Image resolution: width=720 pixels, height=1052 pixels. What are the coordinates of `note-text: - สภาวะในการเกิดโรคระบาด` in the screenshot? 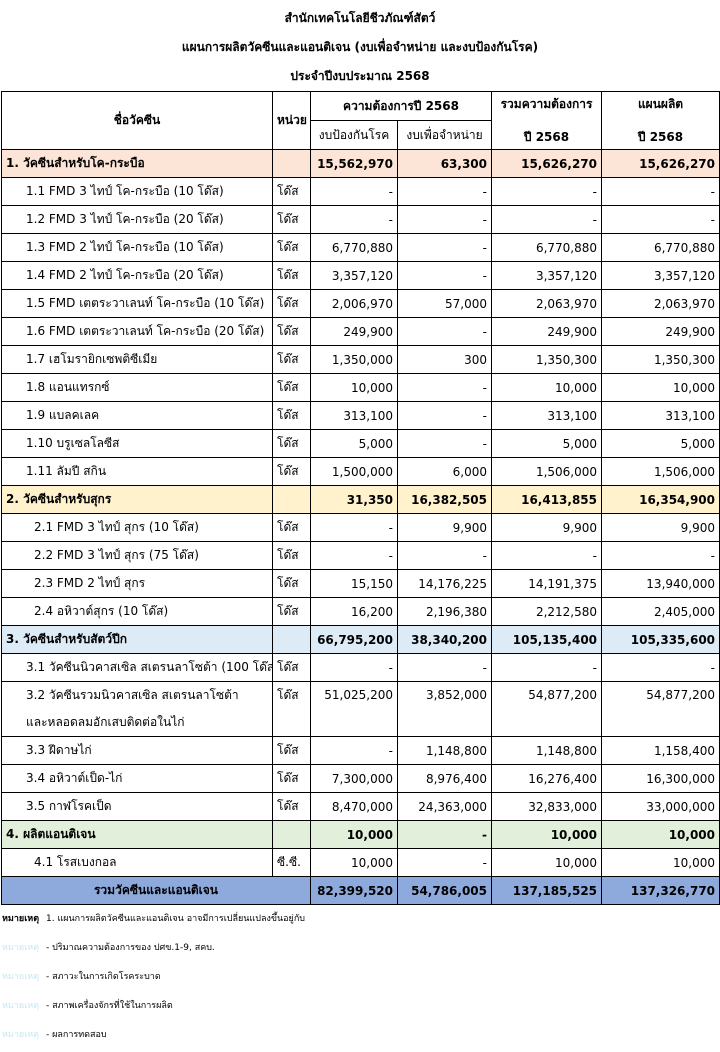 It's located at (103, 977).